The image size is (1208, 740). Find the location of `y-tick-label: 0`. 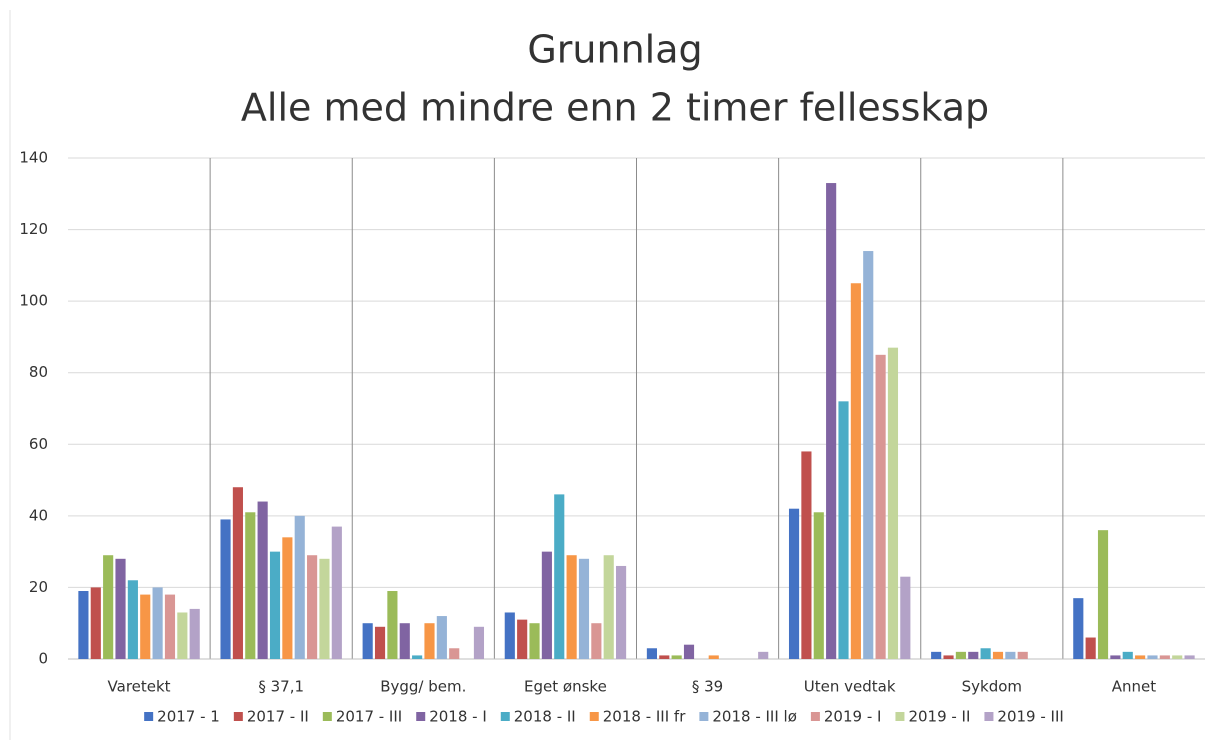

y-tick-label: 0 is located at coordinates (43, 659).